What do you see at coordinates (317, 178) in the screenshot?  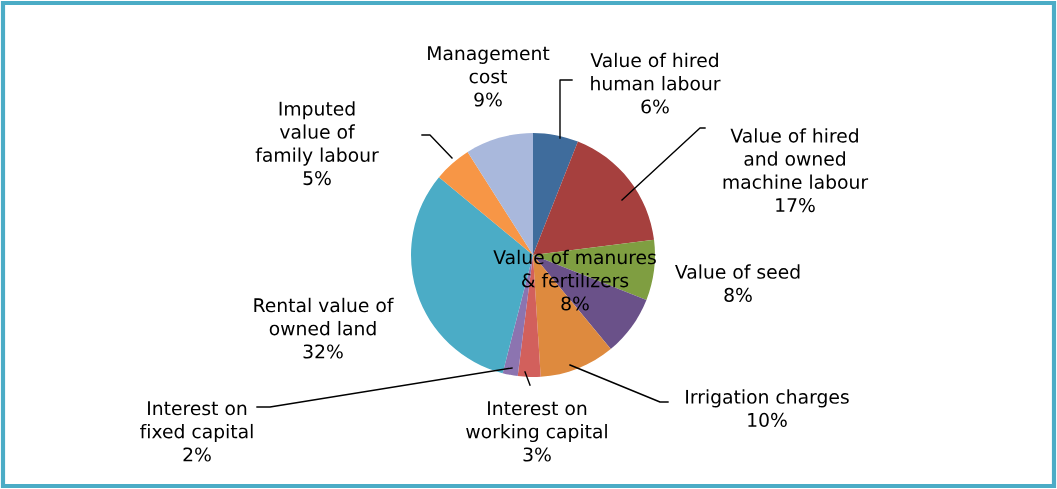 I see `data-label: 5%` at bounding box center [317, 178].